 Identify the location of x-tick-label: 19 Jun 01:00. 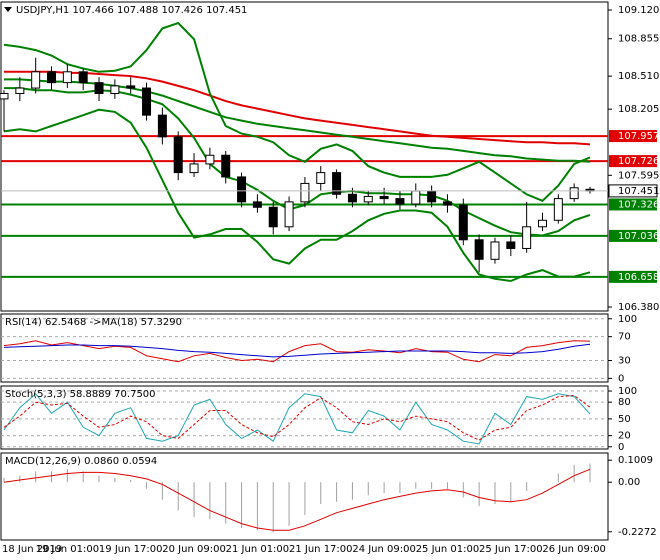
(68, 549).